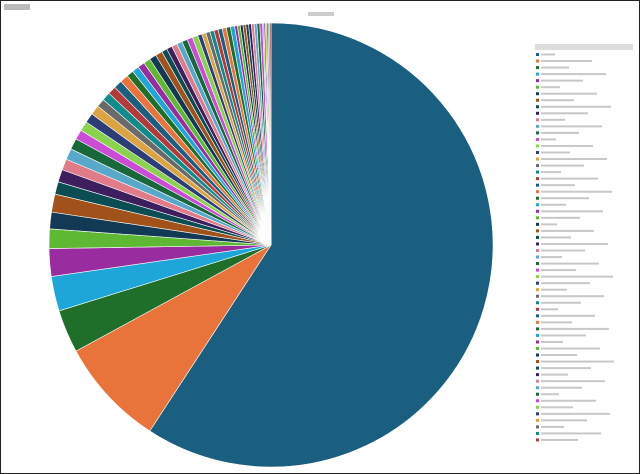 The width and height of the screenshot is (640, 474). What do you see at coordinates (17, 7) in the screenshot?
I see `window-label` at bounding box center [17, 7].